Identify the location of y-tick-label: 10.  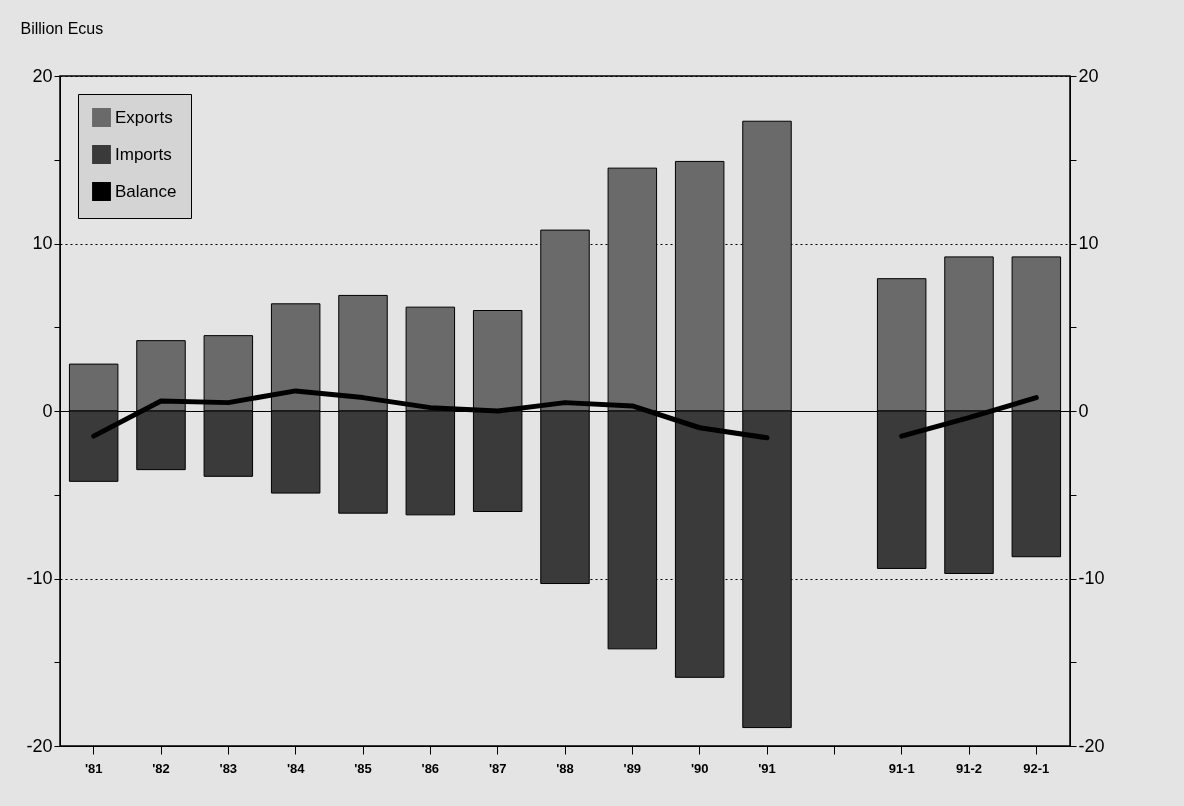
(42, 243).